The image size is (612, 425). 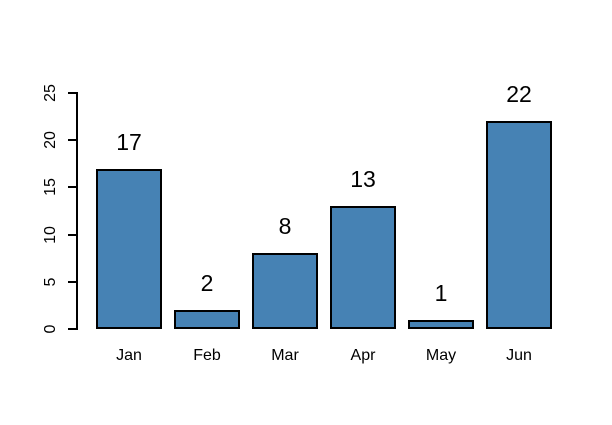 I want to click on x-axis-label: May, so click(x=441, y=355).